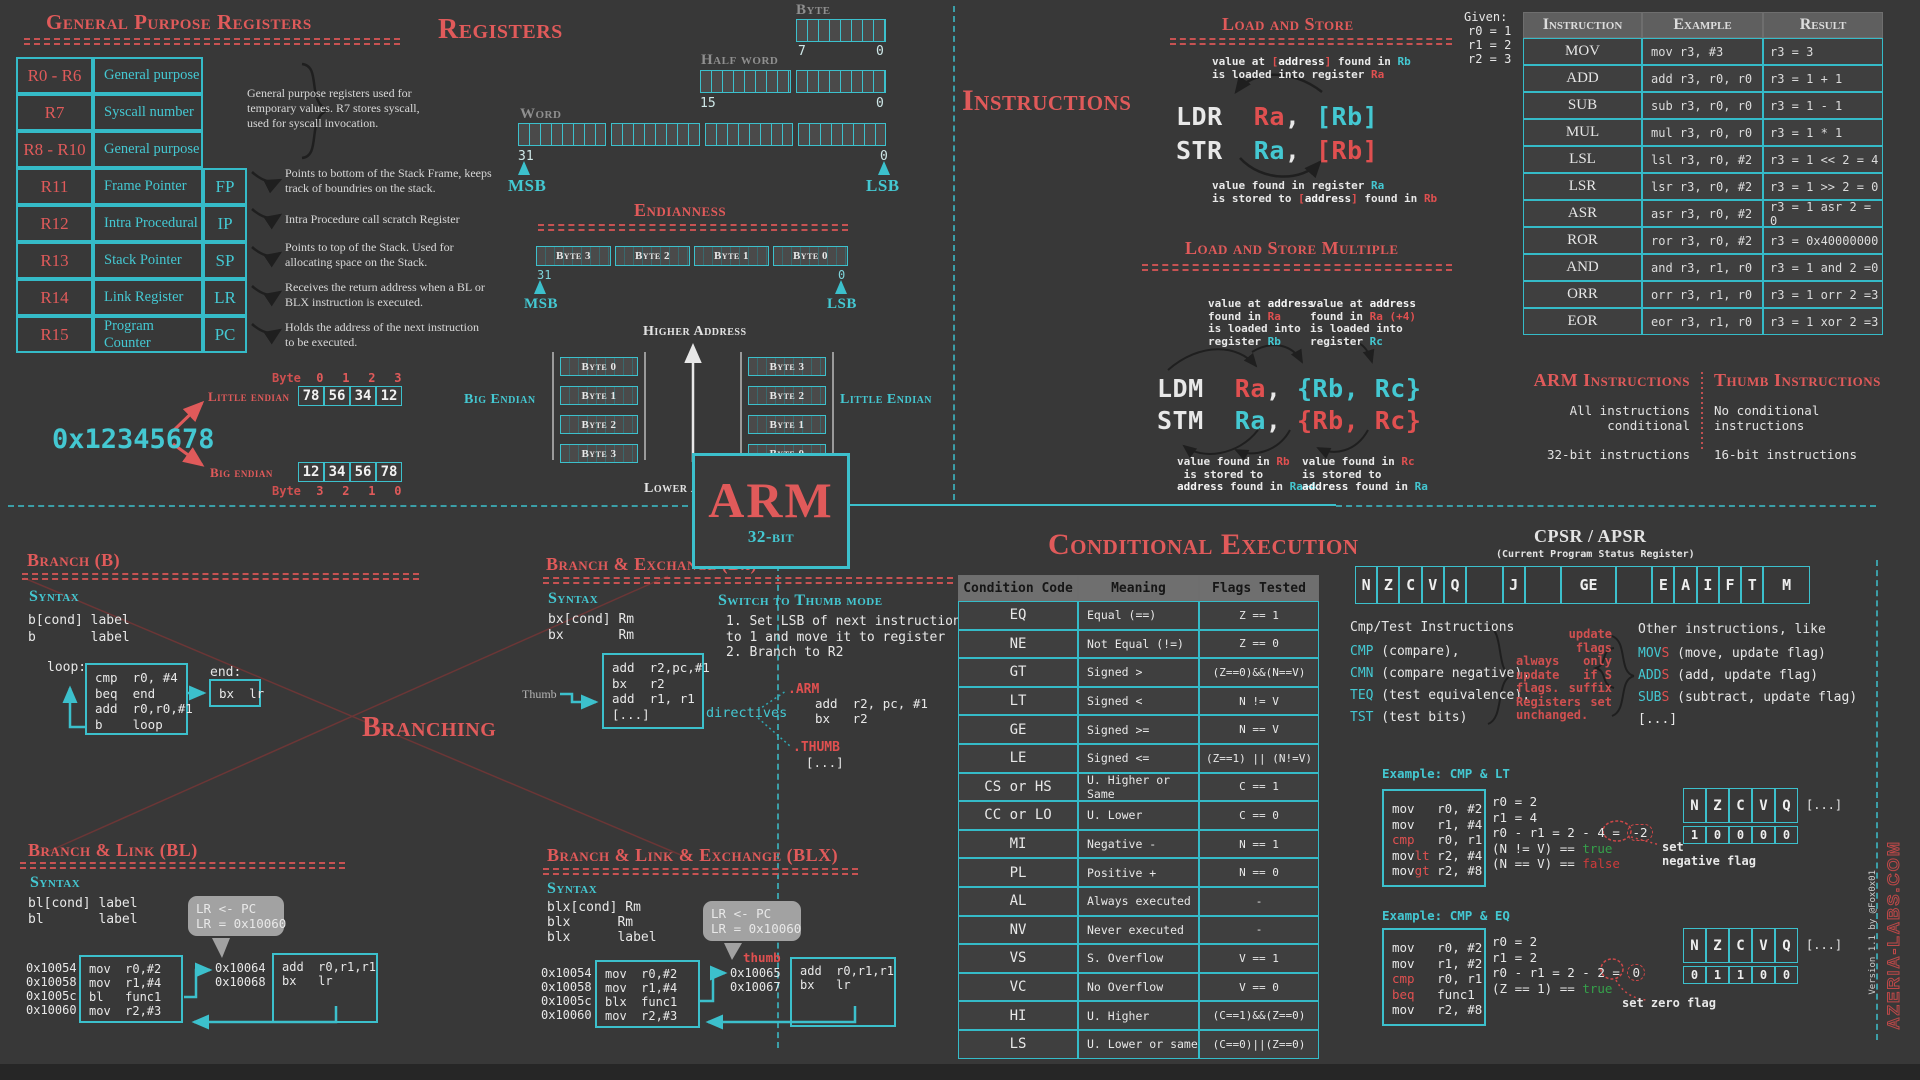  Describe the element at coordinates (1702, 132) in the screenshot. I see `table-cell: mul r3, r0, r0` at that location.